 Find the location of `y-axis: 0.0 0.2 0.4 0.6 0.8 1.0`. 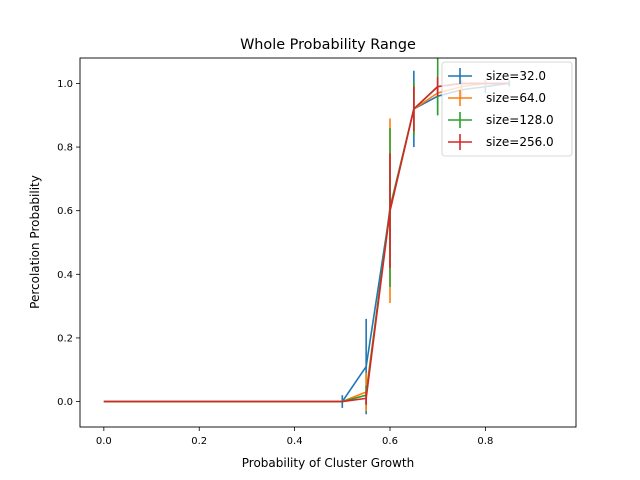

y-axis: 0.0 0.2 0.4 0.6 0.8 1.0 is located at coordinates (68, 243).